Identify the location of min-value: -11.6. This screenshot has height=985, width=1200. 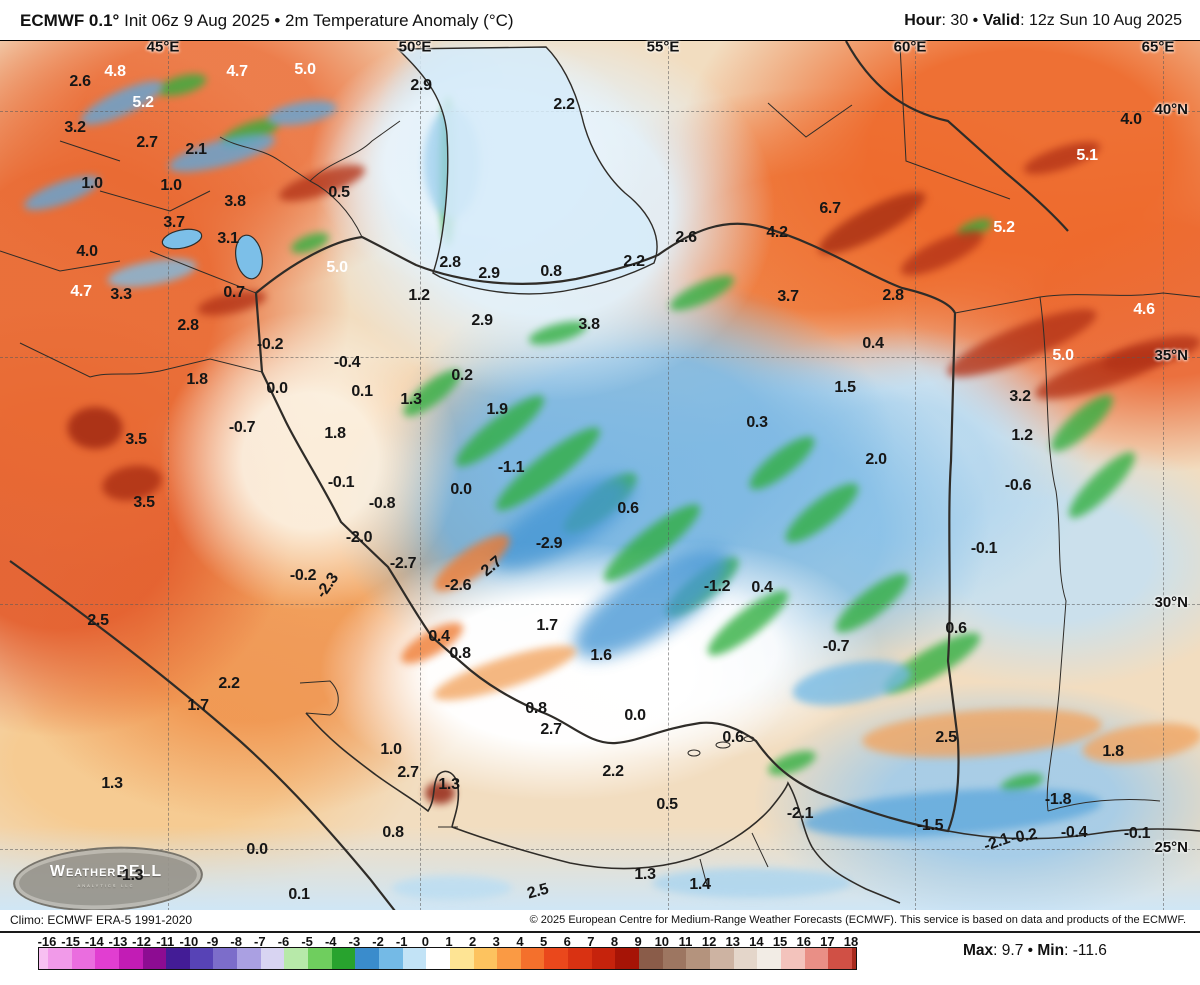
(1089, 950).